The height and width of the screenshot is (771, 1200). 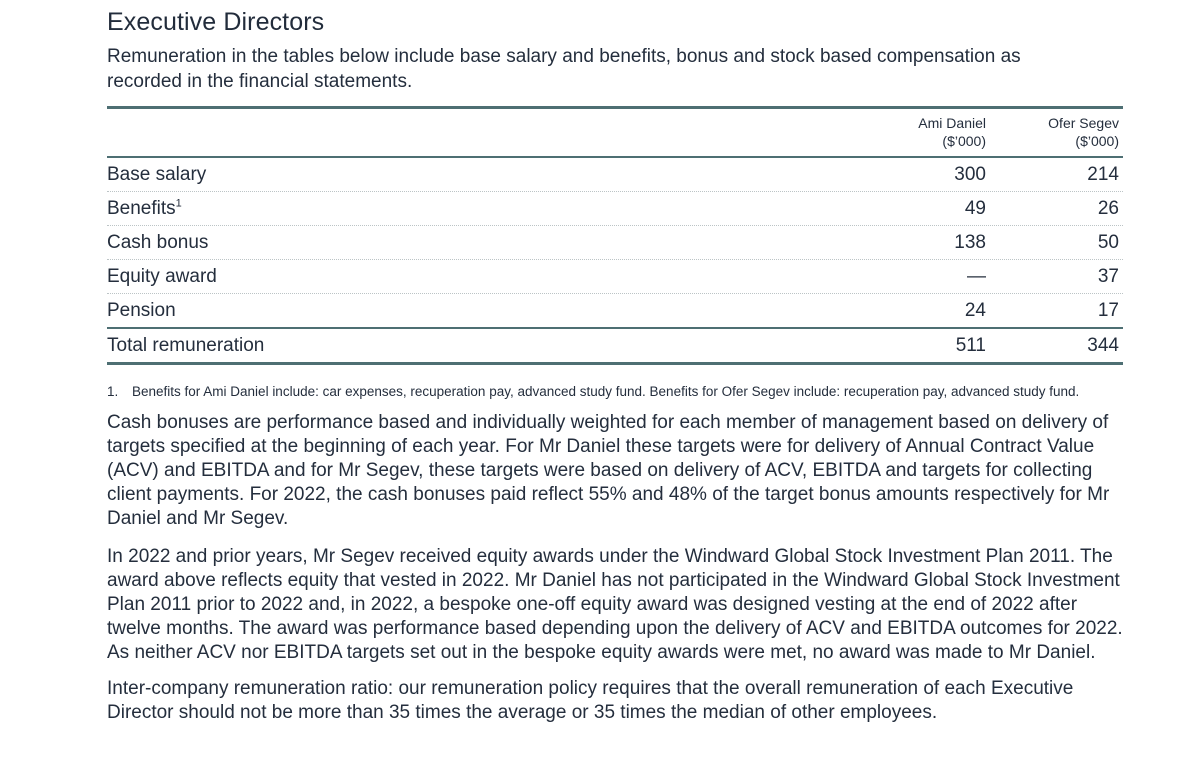 I want to click on value-ami-daniel: 138, so click(x=970, y=242).